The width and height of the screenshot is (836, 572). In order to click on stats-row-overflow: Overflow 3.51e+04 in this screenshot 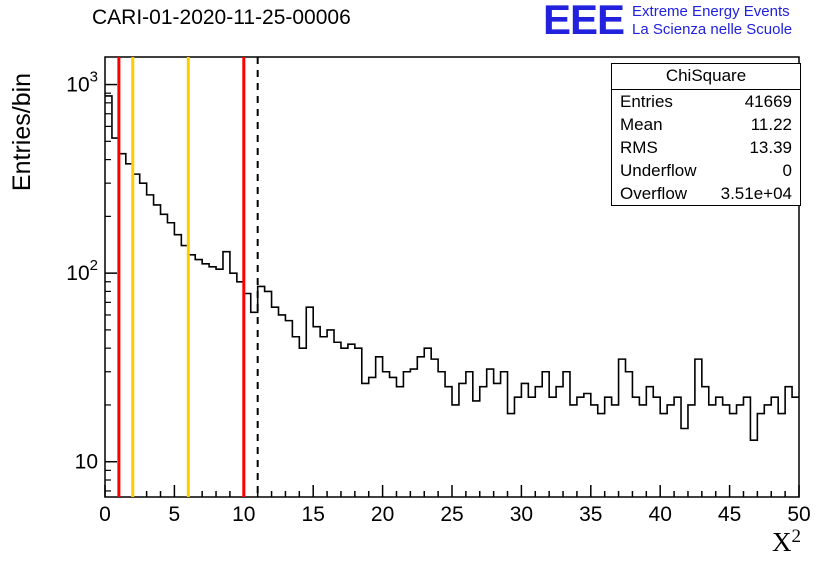, I will do `click(706, 193)`.